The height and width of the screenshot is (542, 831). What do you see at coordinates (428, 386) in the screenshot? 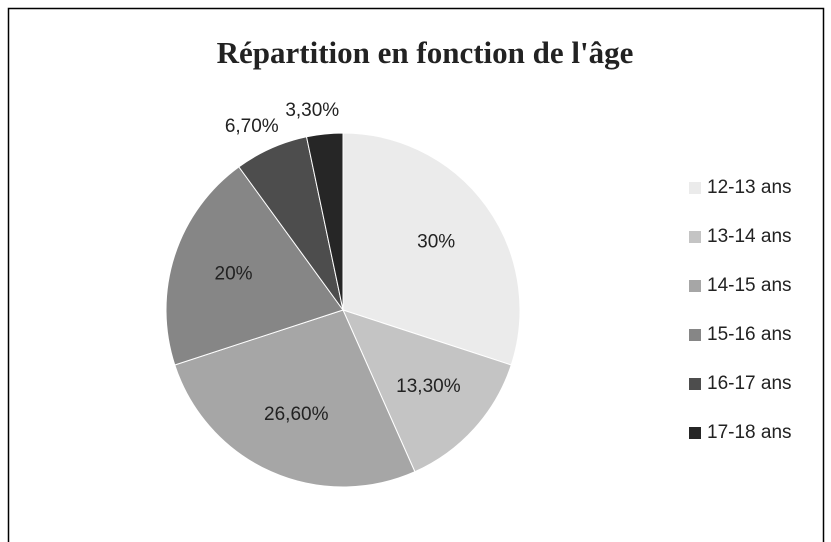
I see `data-label: 13,30%` at bounding box center [428, 386].